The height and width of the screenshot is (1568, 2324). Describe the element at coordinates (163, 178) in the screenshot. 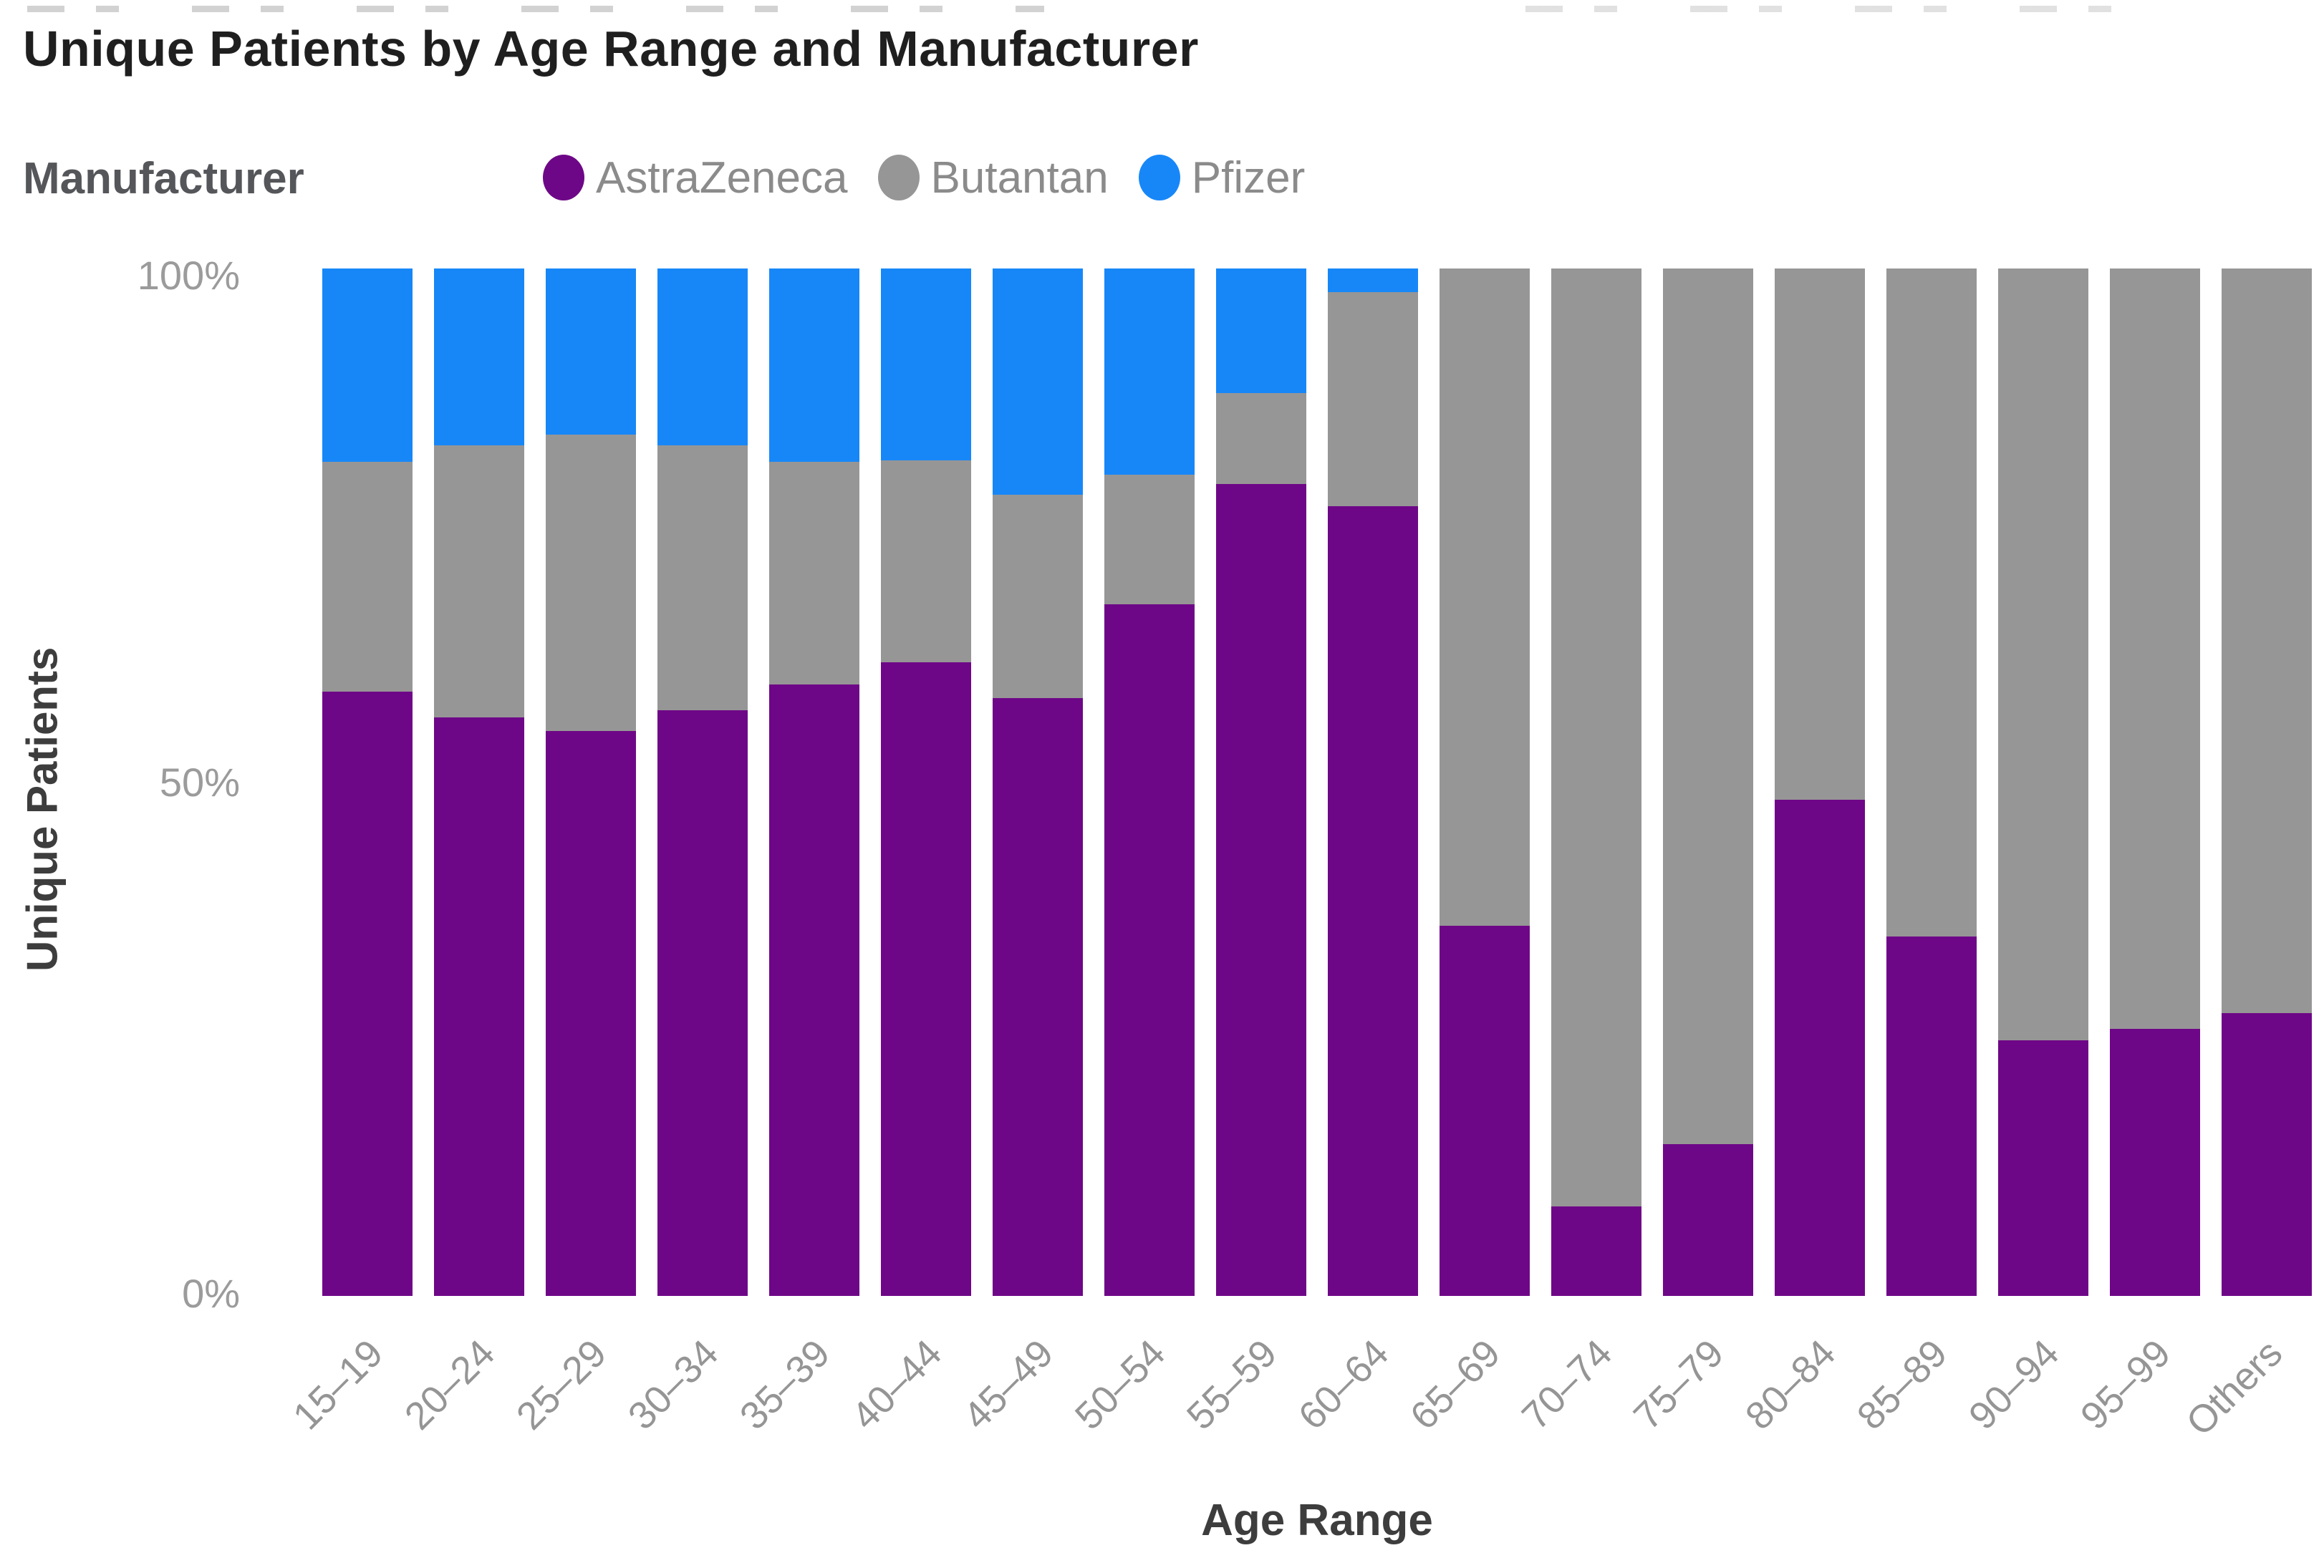

I see `legend-title: Manufacturer` at that location.